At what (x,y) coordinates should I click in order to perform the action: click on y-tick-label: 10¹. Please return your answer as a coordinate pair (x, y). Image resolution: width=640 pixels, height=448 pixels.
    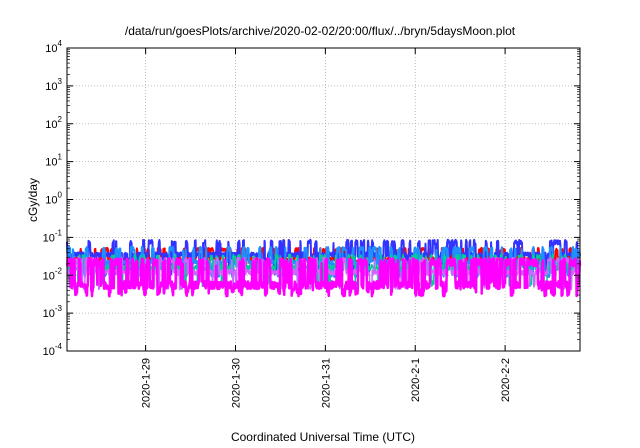
    Looking at the image, I should click on (53, 161).